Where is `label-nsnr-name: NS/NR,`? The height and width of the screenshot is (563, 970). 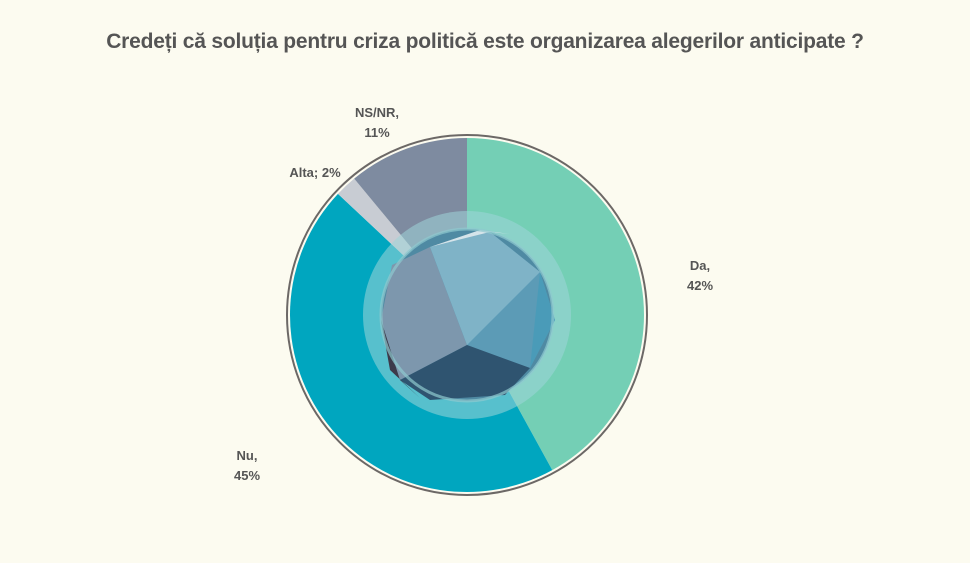
label-nsnr-name: NS/NR, is located at coordinates (377, 112).